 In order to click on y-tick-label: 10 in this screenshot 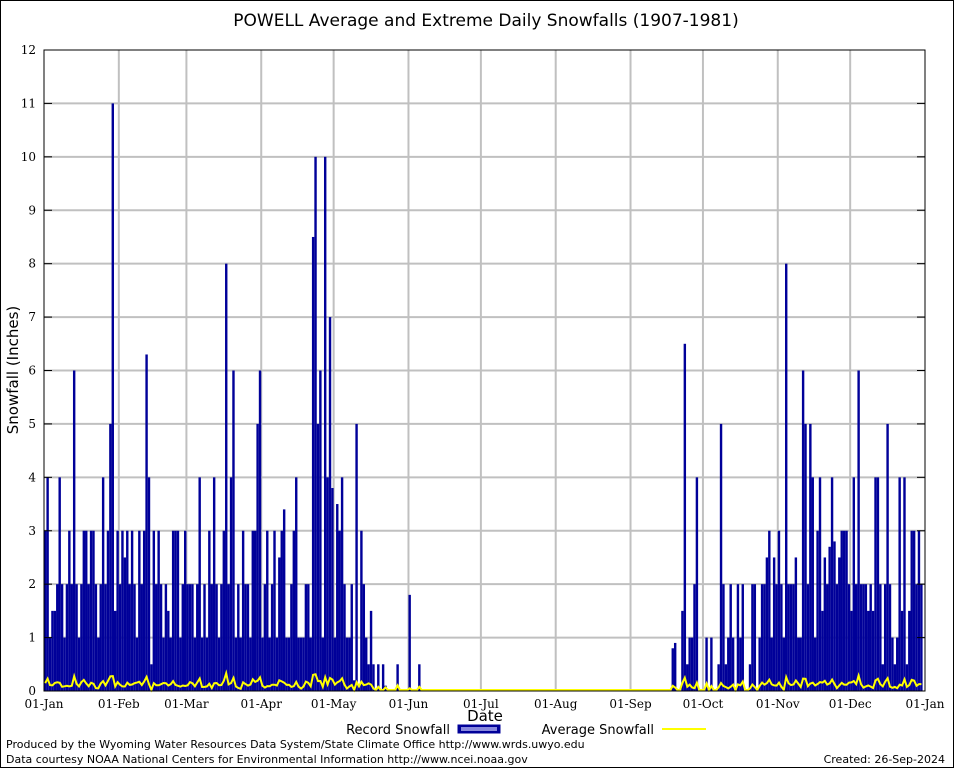, I will do `click(28, 157)`.